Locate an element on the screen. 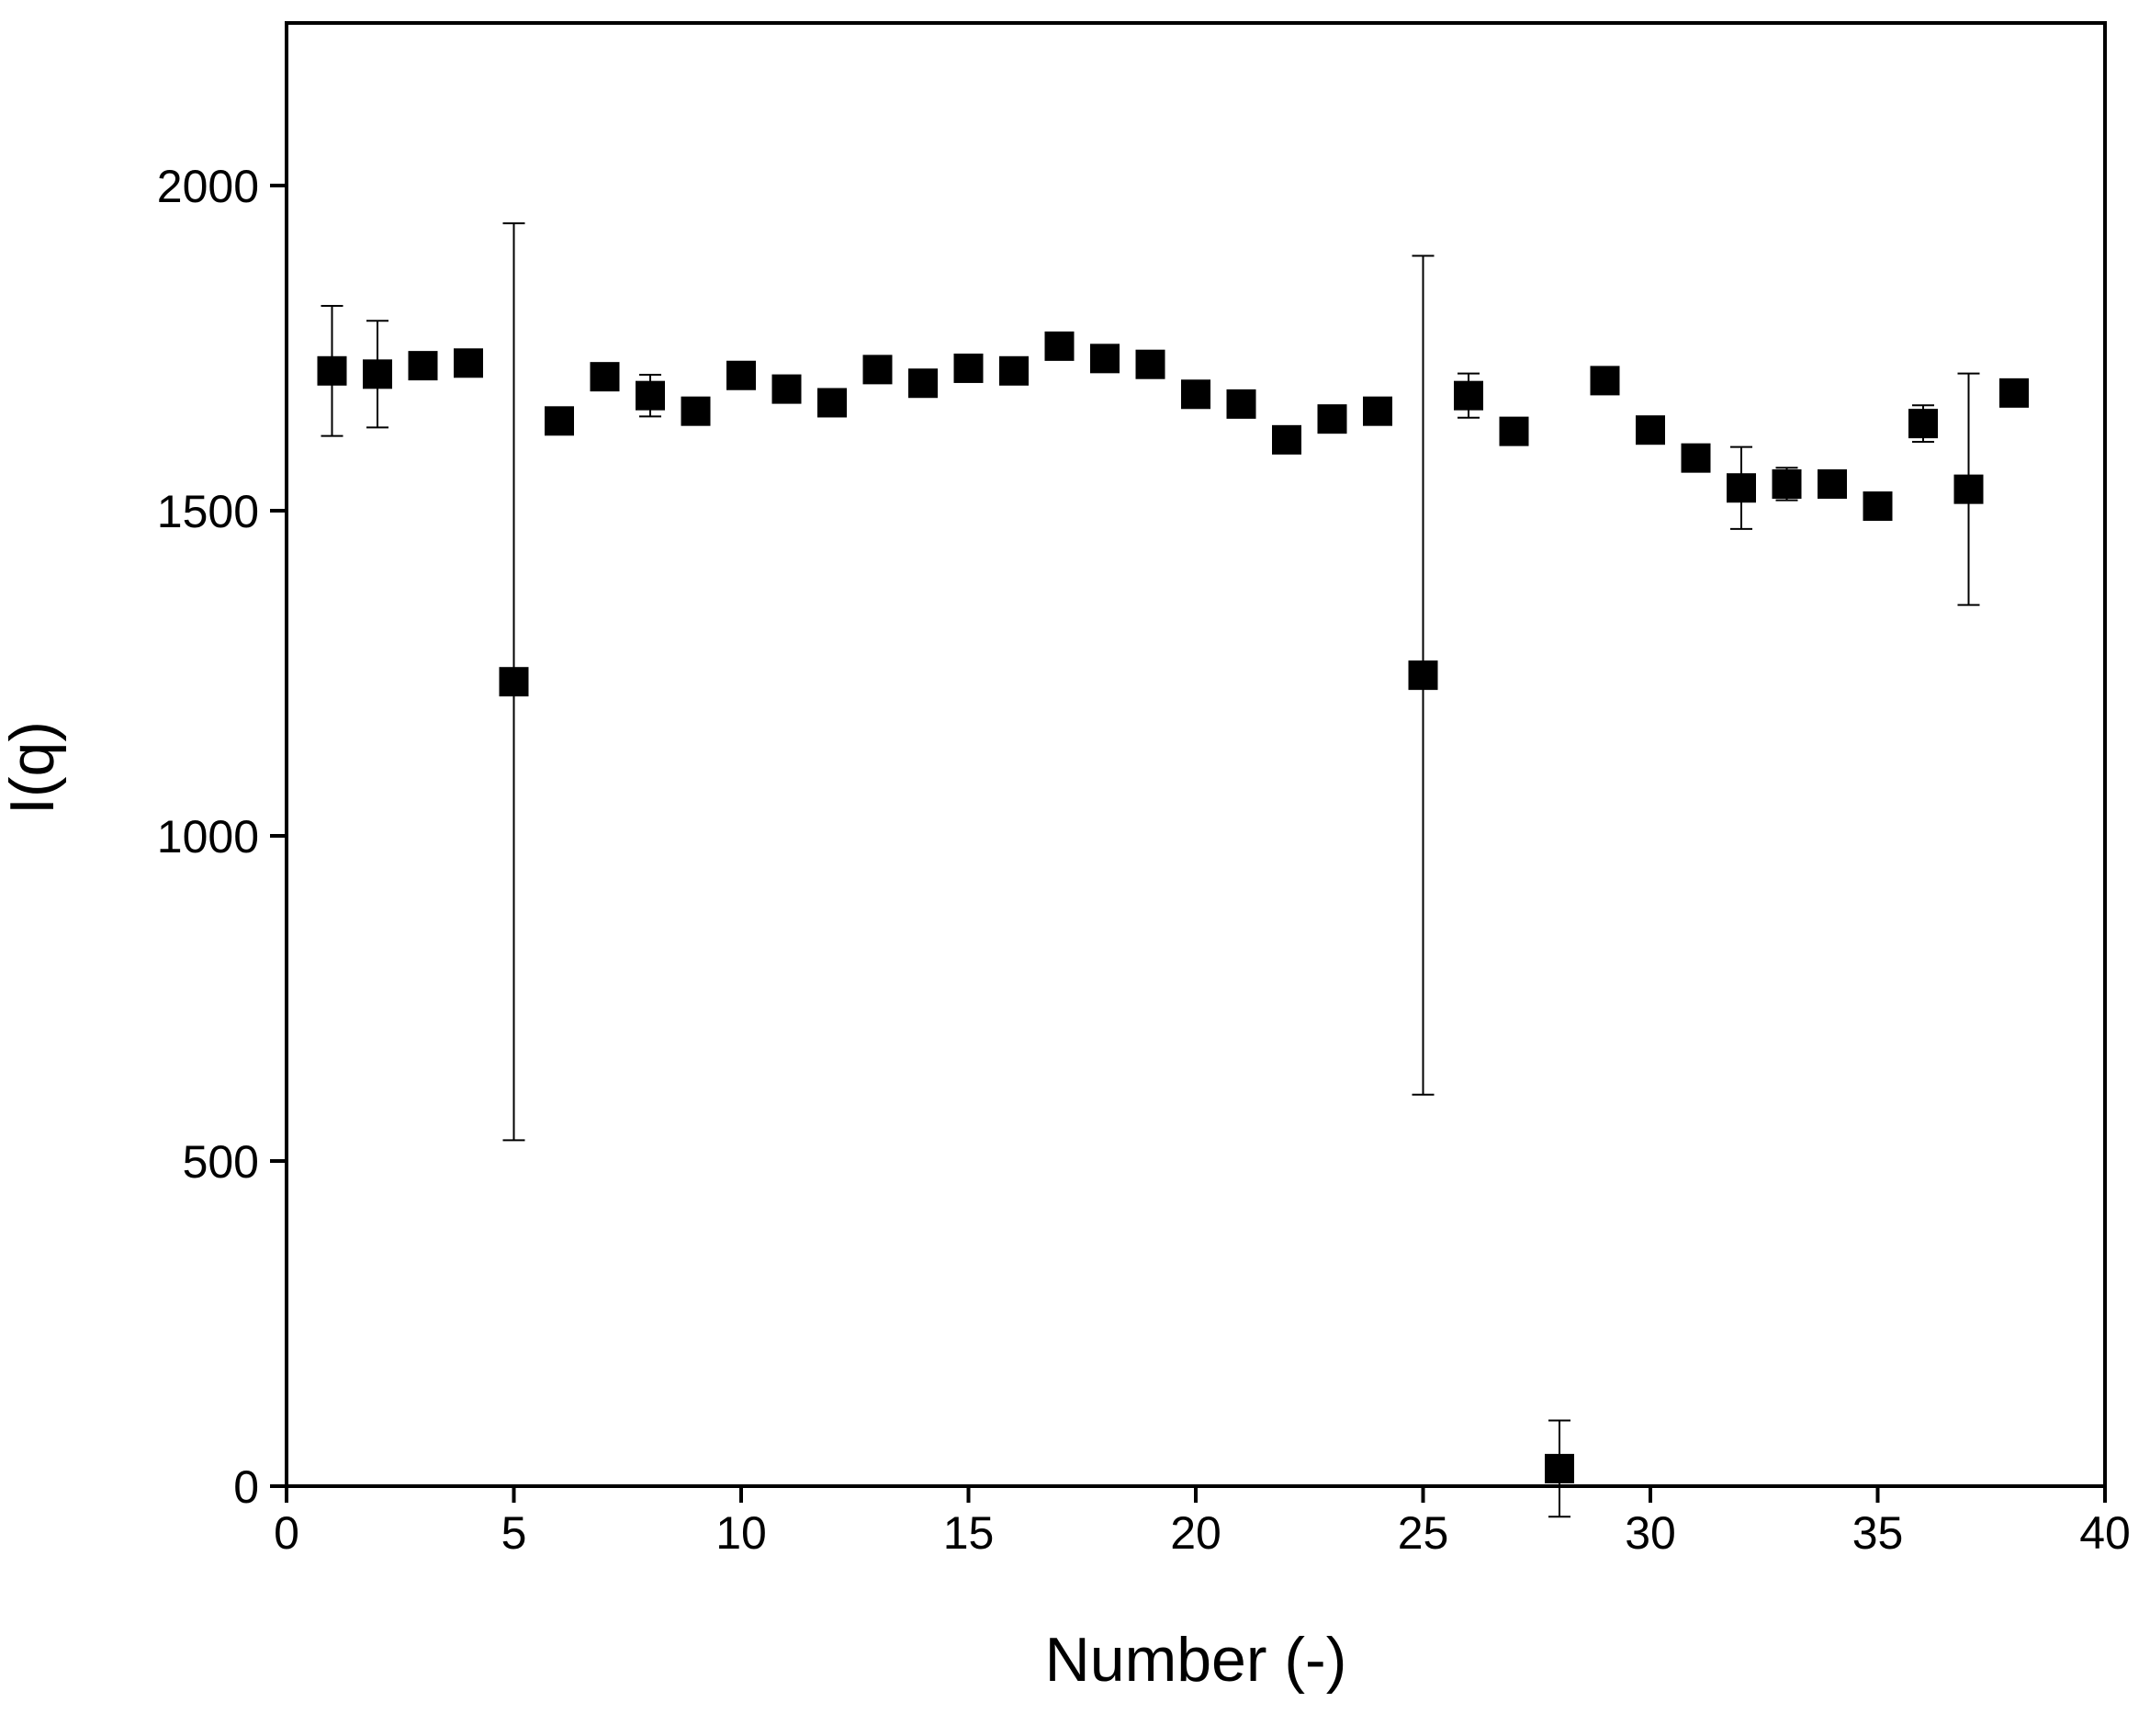 The image size is (2150, 1736). y-axis-title: I(q) is located at coordinates (33, 768).